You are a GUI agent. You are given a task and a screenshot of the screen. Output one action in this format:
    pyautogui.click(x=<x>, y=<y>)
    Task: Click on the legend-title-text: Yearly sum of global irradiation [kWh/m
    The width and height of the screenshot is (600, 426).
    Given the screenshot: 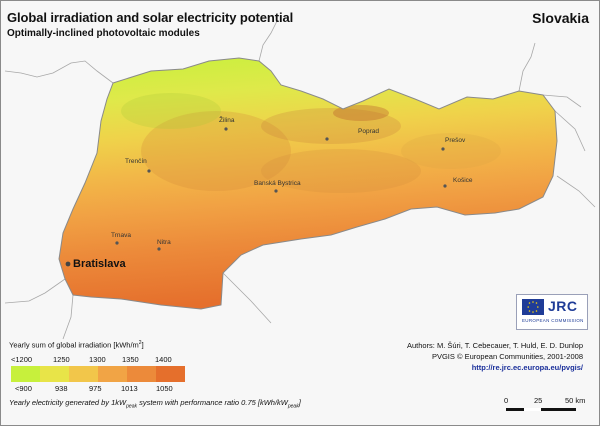 What is the action you would take?
    pyautogui.click(x=74, y=345)
    